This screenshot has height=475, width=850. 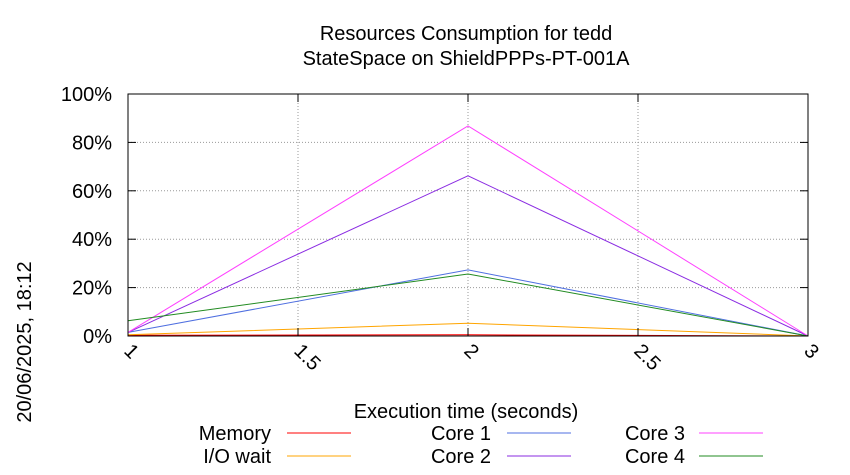 What do you see at coordinates (468, 329) in the screenshot?
I see `series-line-i-o-wait` at bounding box center [468, 329].